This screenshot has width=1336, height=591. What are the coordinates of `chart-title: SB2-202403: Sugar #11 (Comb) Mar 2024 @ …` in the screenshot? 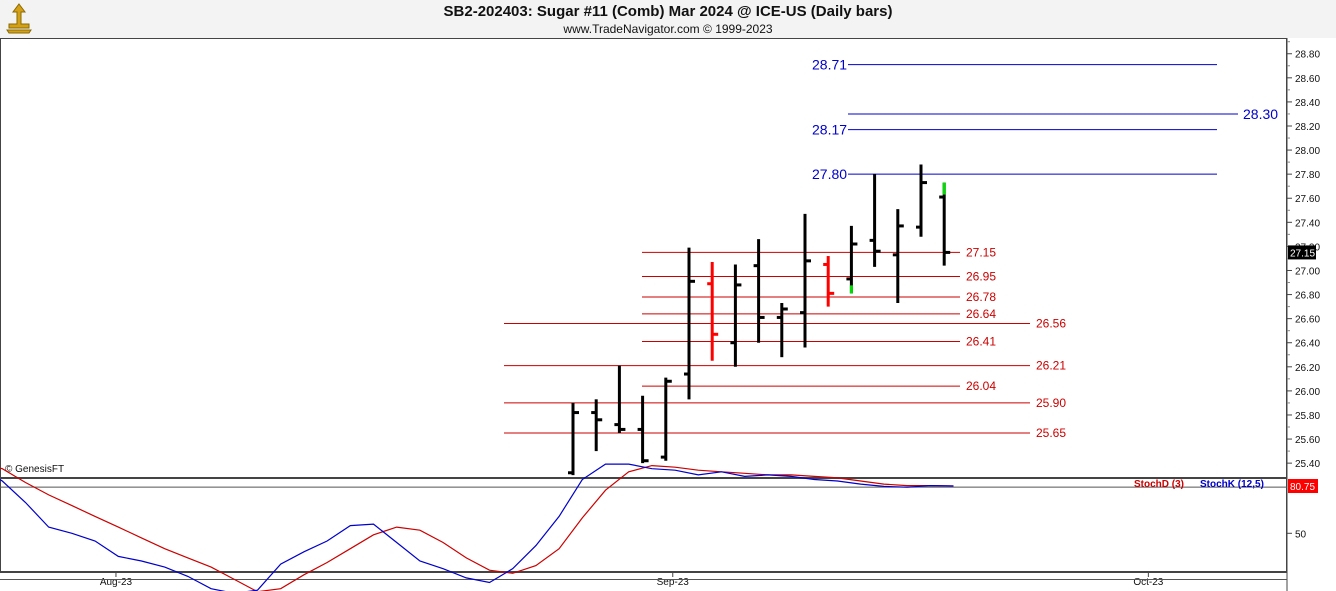 It's located at (668, 11).